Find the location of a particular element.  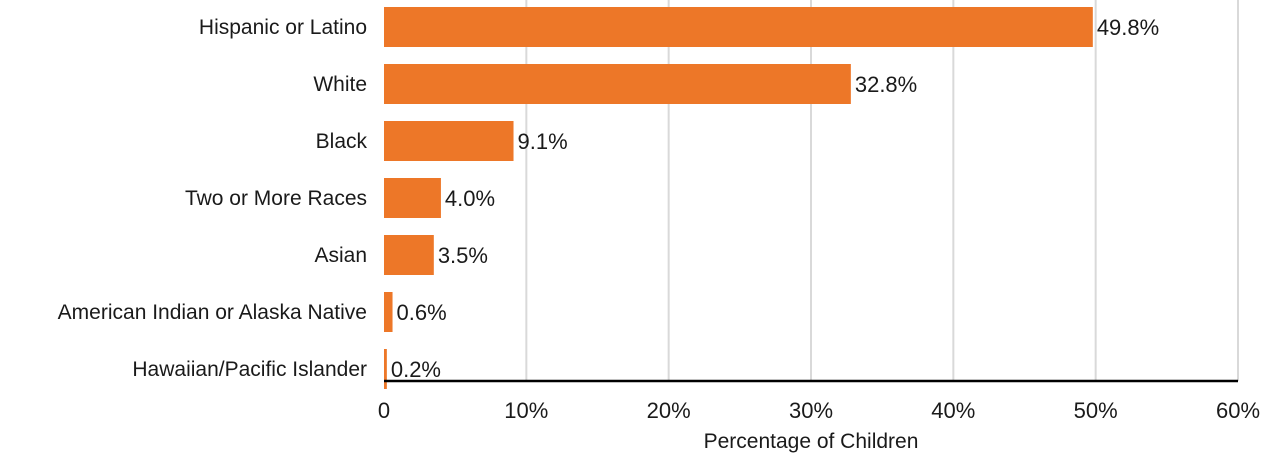

x-tick-label: 40% is located at coordinates (953, 410).